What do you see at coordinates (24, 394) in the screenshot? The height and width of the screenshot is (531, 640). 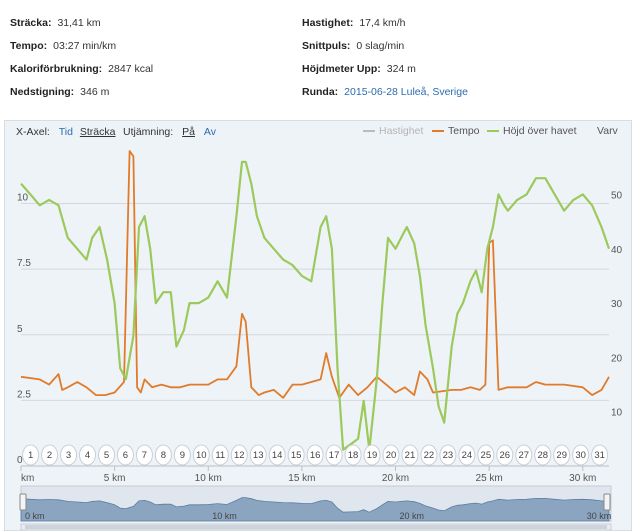 I see `left-axis-tick-label: 2.5` at bounding box center [24, 394].